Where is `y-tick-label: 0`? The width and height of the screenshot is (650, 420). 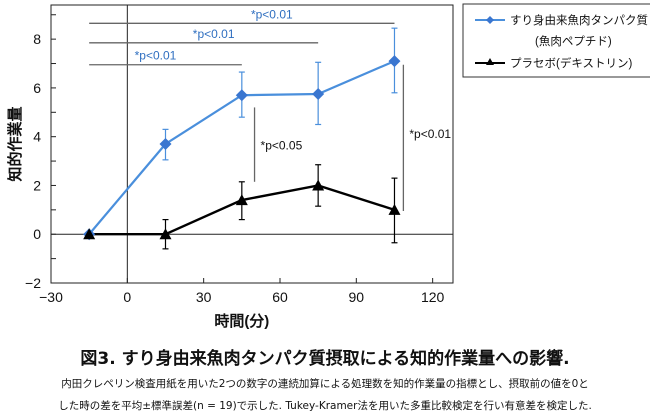 y-tick-label: 0 is located at coordinates (37, 234).